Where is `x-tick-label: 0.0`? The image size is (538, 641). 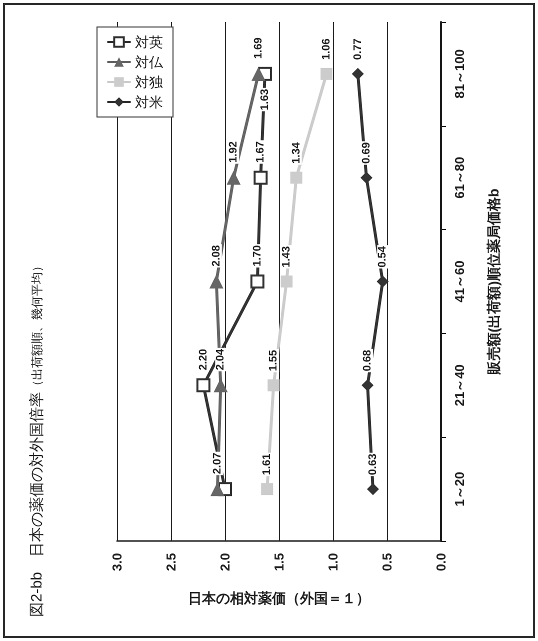
x-tick-label: 0.0 is located at coordinates (441, 562).